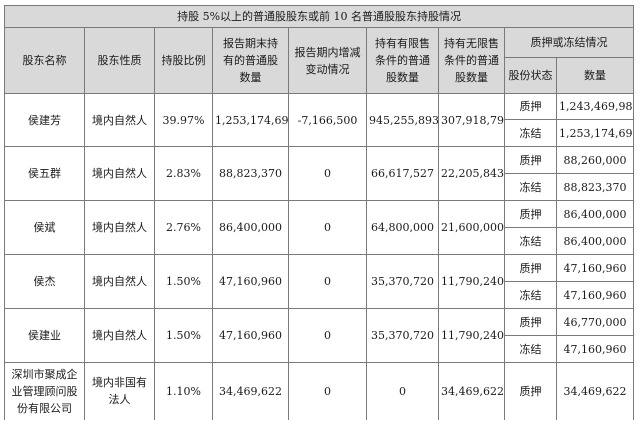 This screenshot has width=641, height=436. I want to click on restricted-shares: 945,255,893, so click(402, 120).